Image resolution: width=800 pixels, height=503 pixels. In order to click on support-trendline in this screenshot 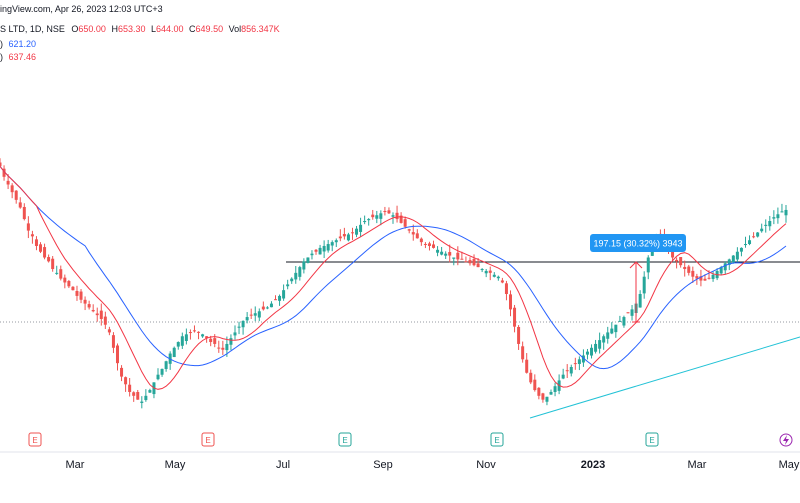, I will do `click(664, 377)`.